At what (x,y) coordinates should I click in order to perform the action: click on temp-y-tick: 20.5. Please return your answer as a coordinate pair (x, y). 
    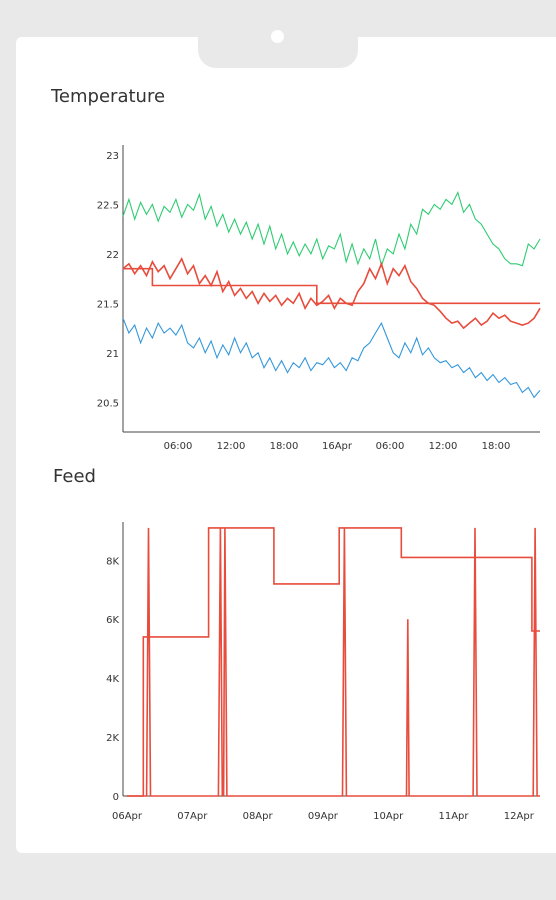
    Looking at the image, I should click on (108, 403).